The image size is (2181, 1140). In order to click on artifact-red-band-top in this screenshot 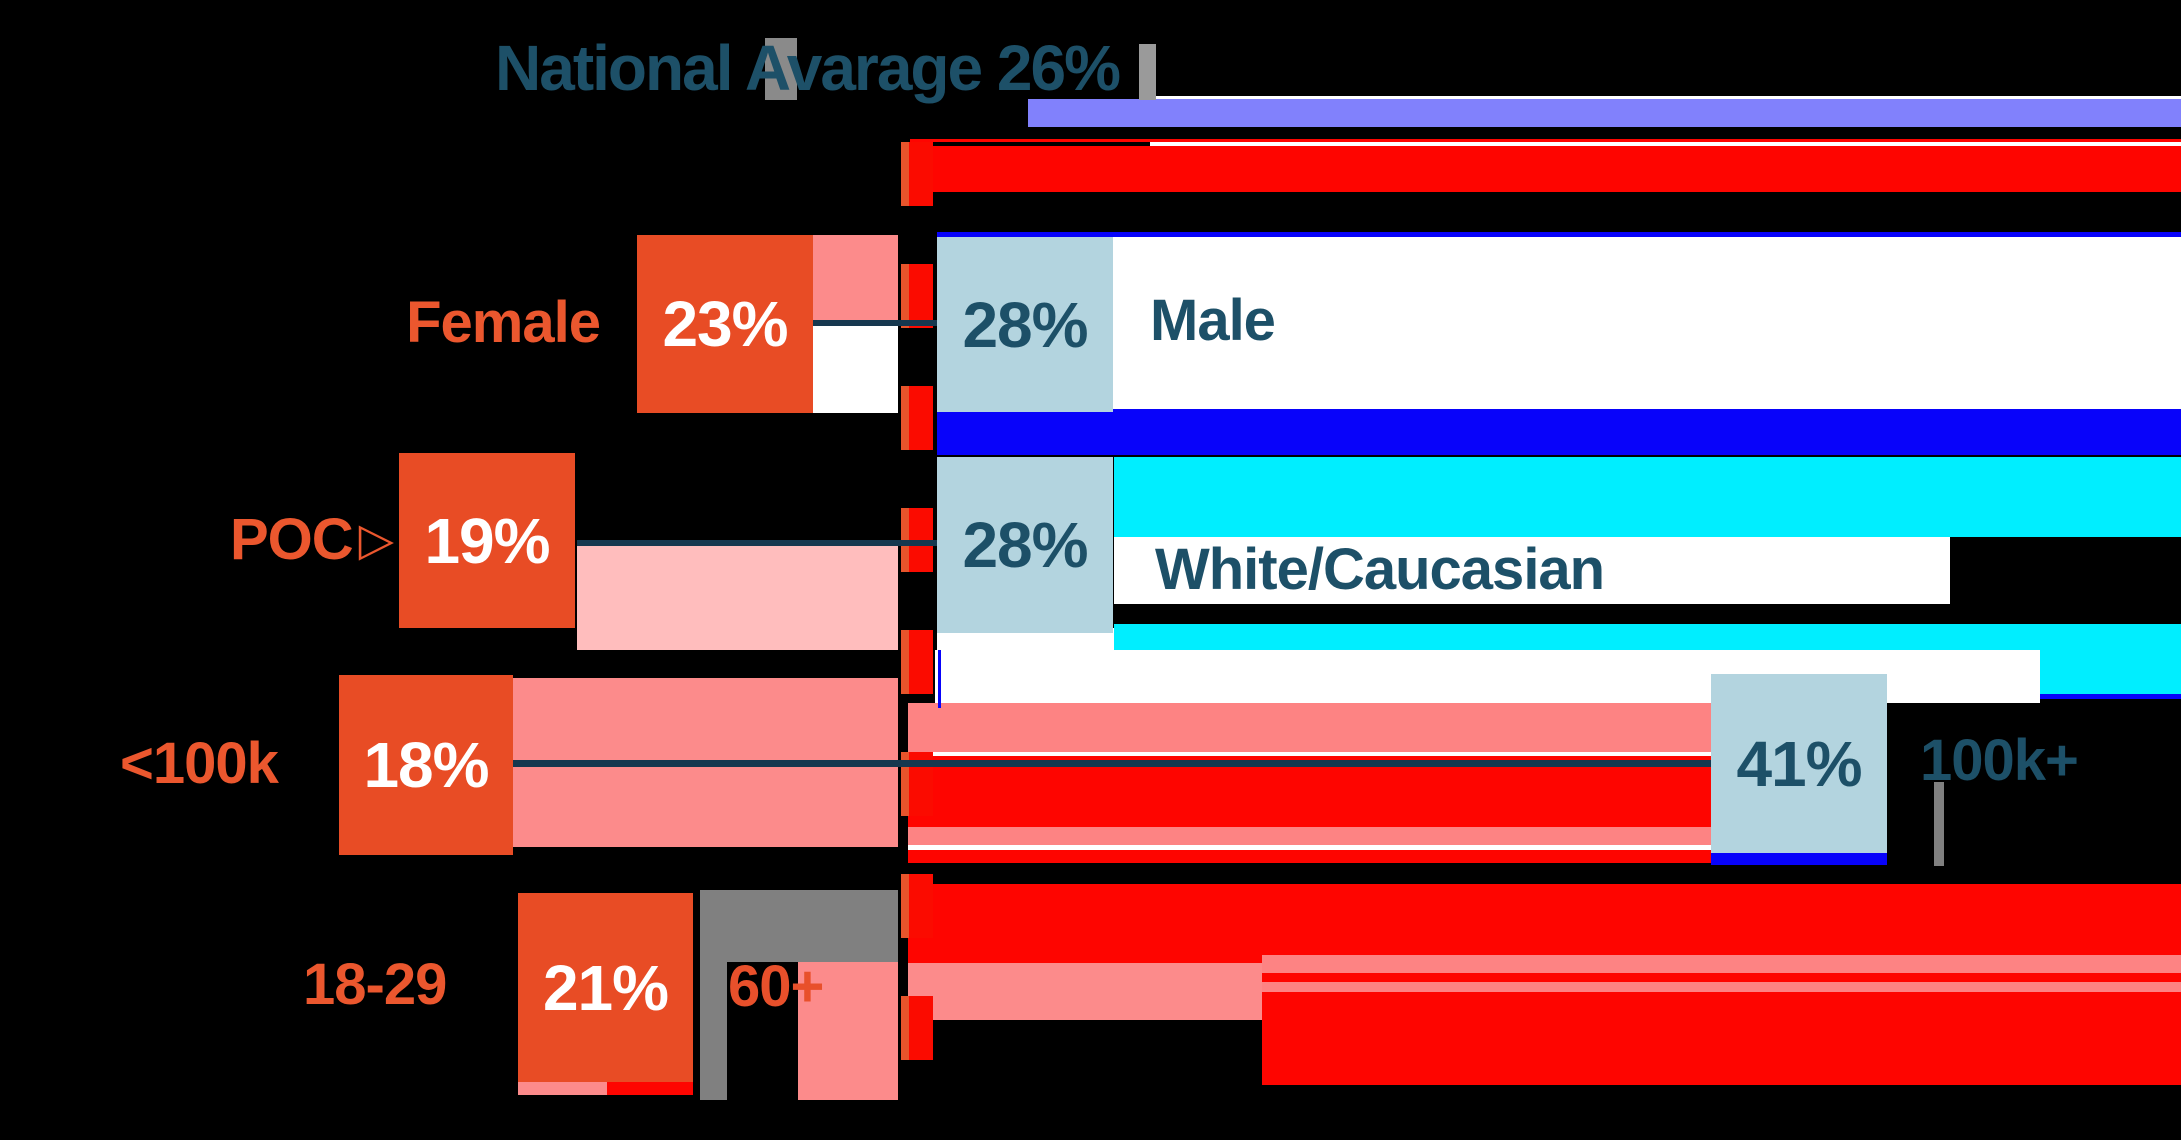, I will do `click(1545, 169)`.